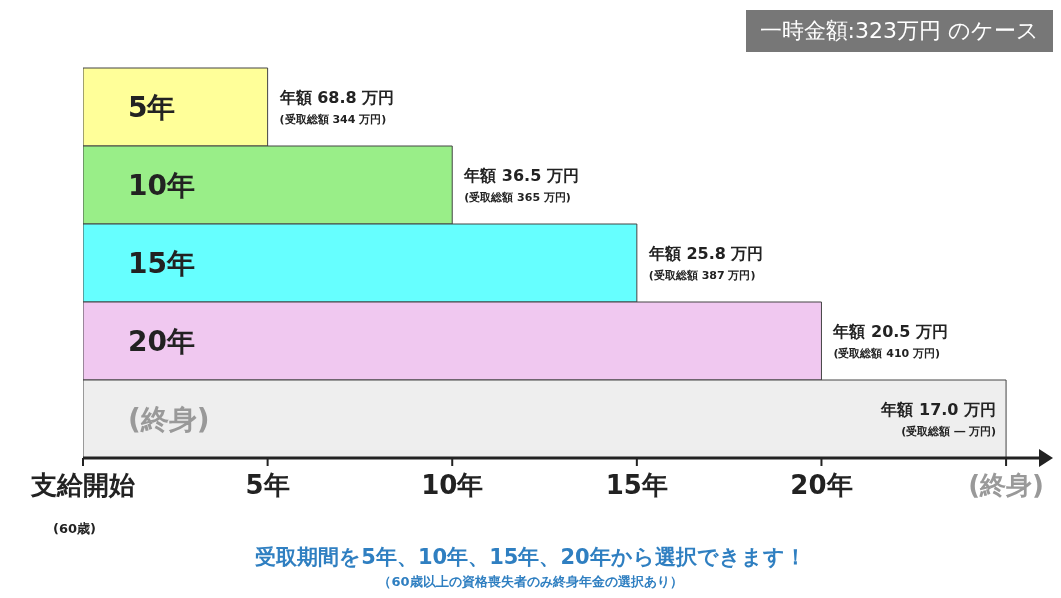 This screenshot has height=598, width=1061. What do you see at coordinates (82, 485) in the screenshot?
I see `x-tick-label: 支給開始` at bounding box center [82, 485].